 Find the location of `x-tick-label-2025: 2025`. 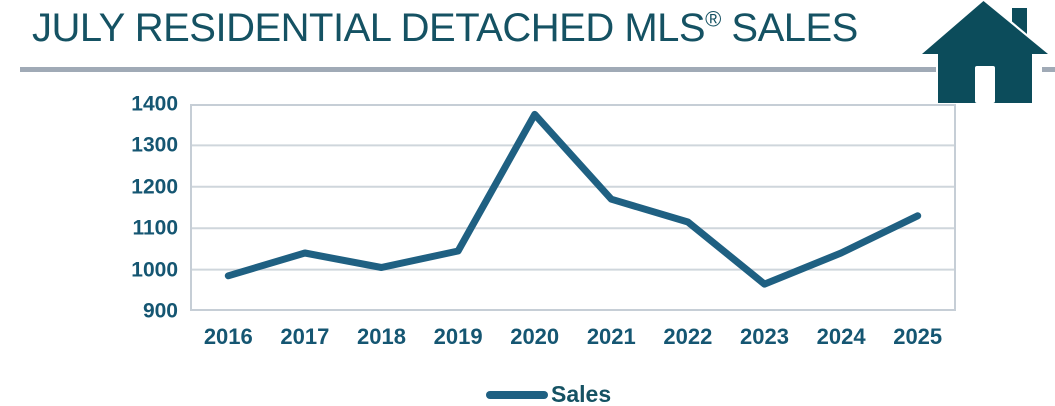

x-tick-label-2025: 2025 is located at coordinates (918, 336).